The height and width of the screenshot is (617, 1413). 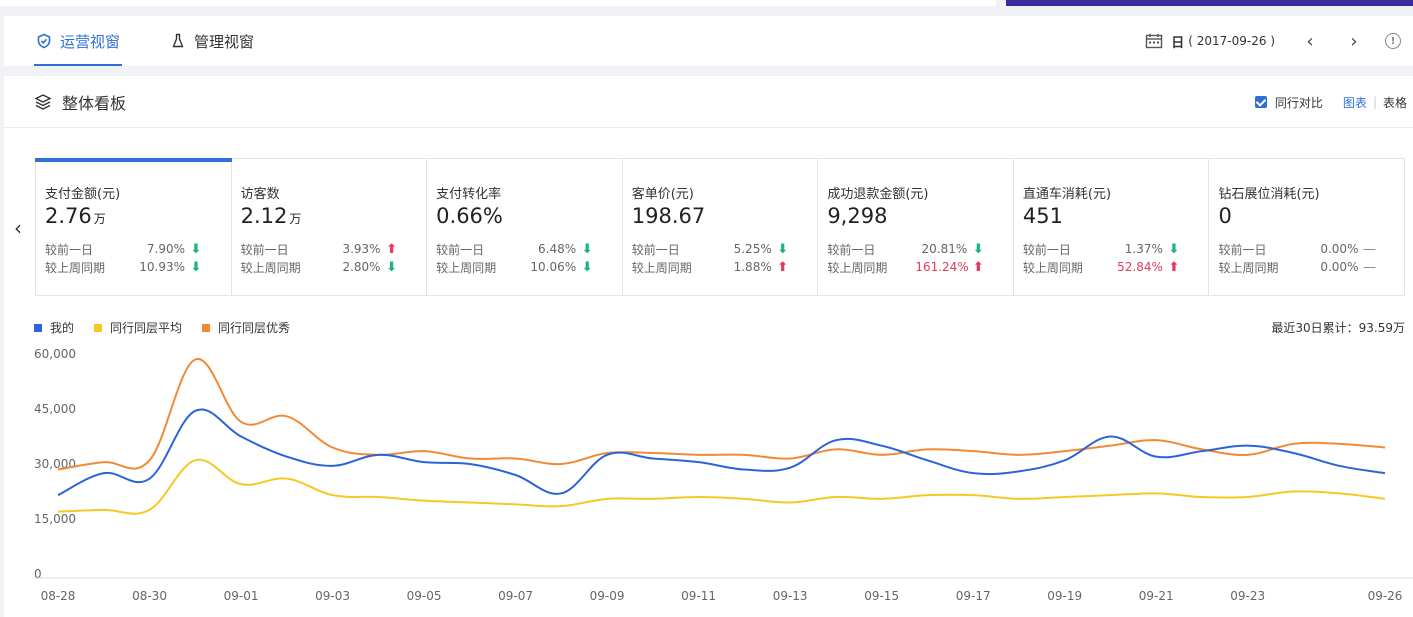 I want to click on layers-icon, so click(x=43, y=101).